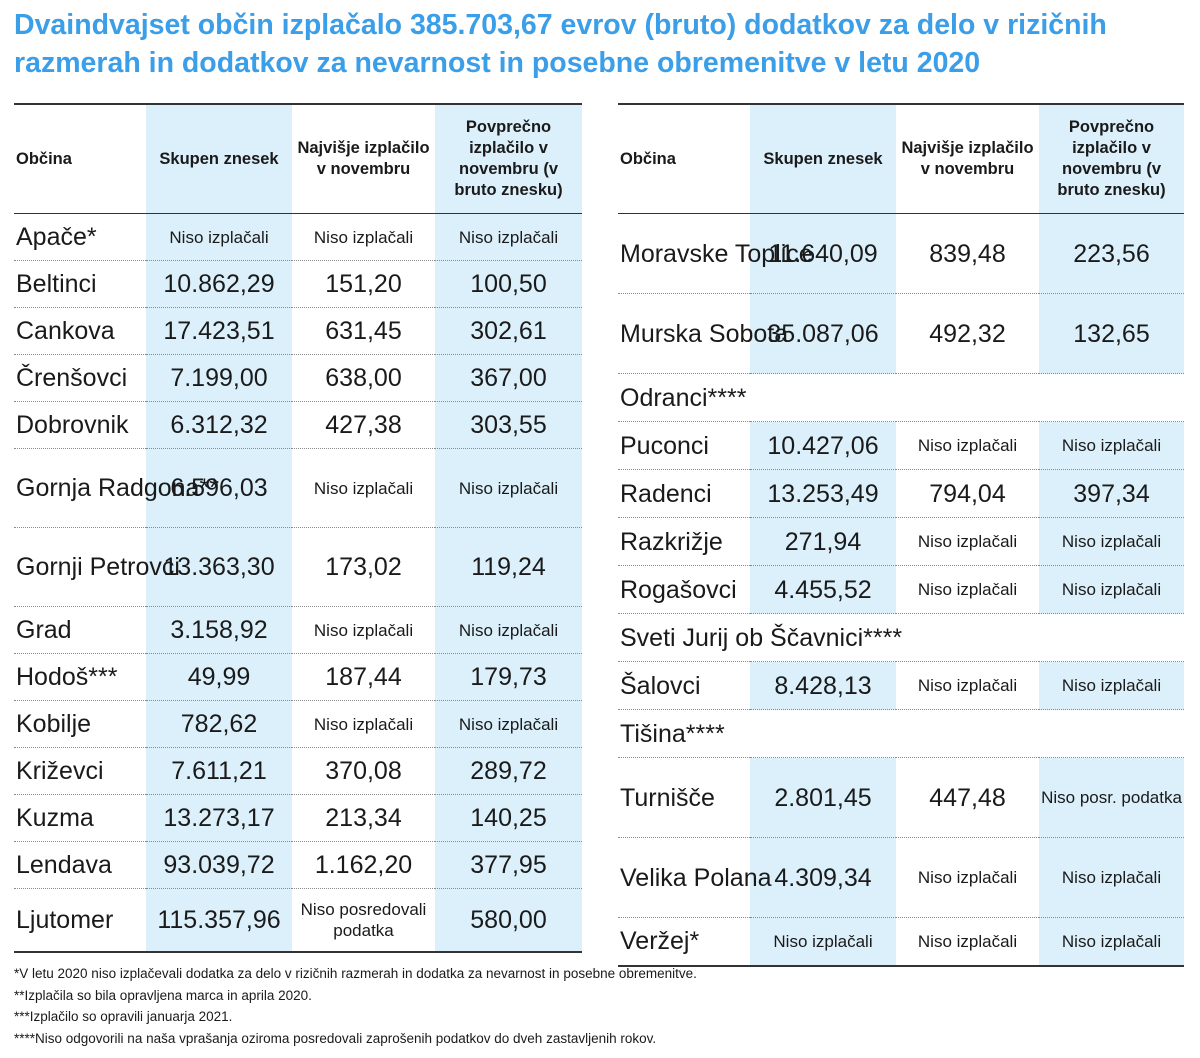  I want to click on total-amount-cell: 13.363,30, so click(219, 567).